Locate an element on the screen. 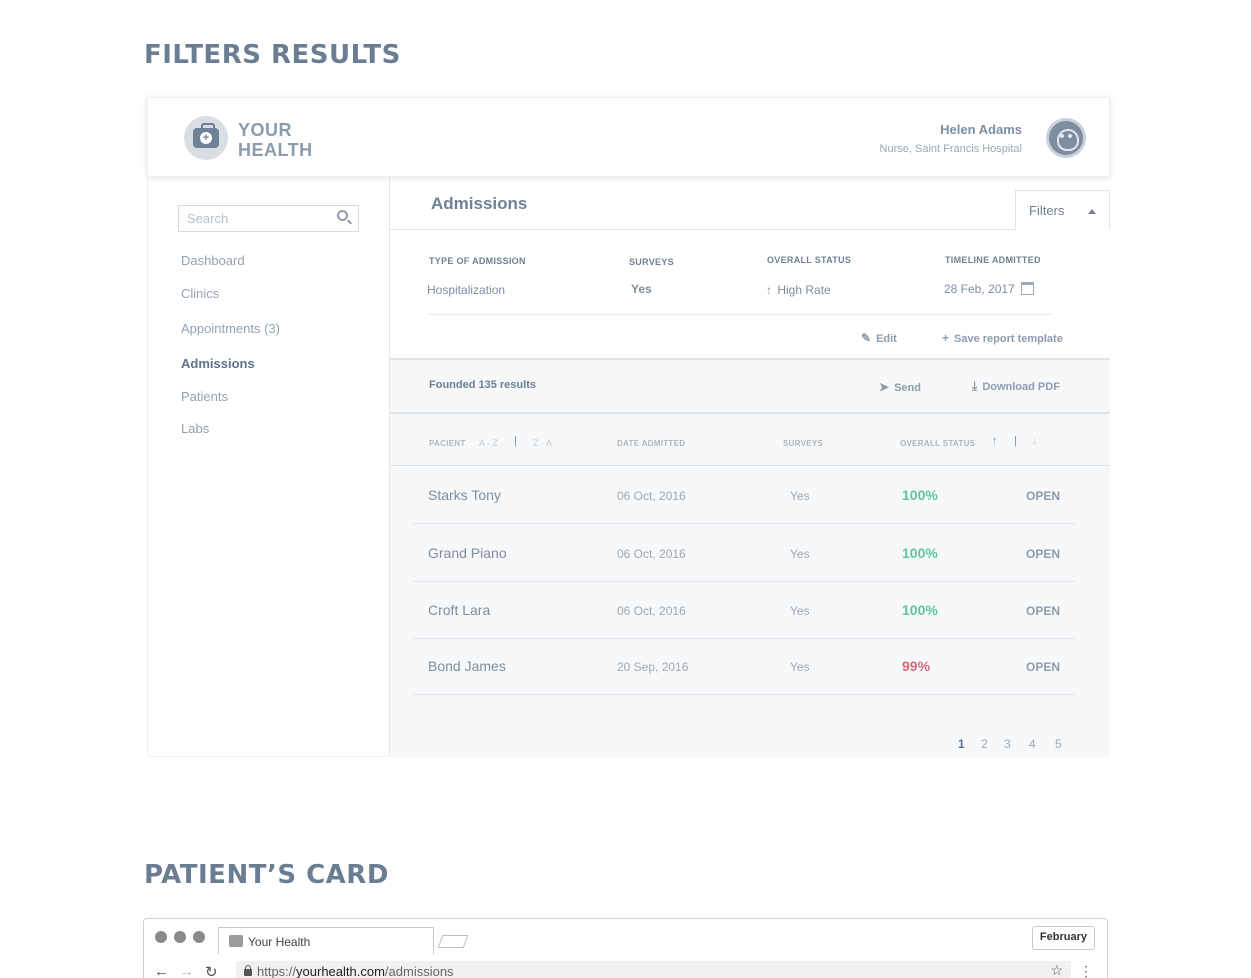 The width and height of the screenshot is (1251, 978). sidebar-item-admissions: Admissions is located at coordinates (218, 363).